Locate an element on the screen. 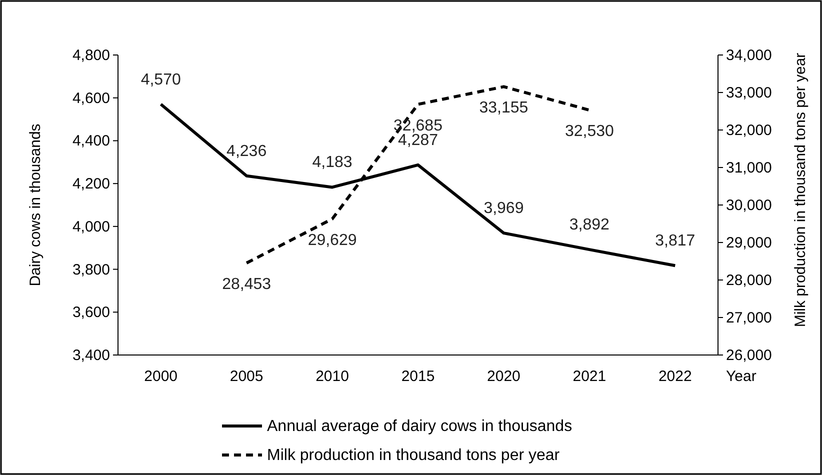 The image size is (822, 475). y2-tick-label: 29,000 is located at coordinates (749, 243).